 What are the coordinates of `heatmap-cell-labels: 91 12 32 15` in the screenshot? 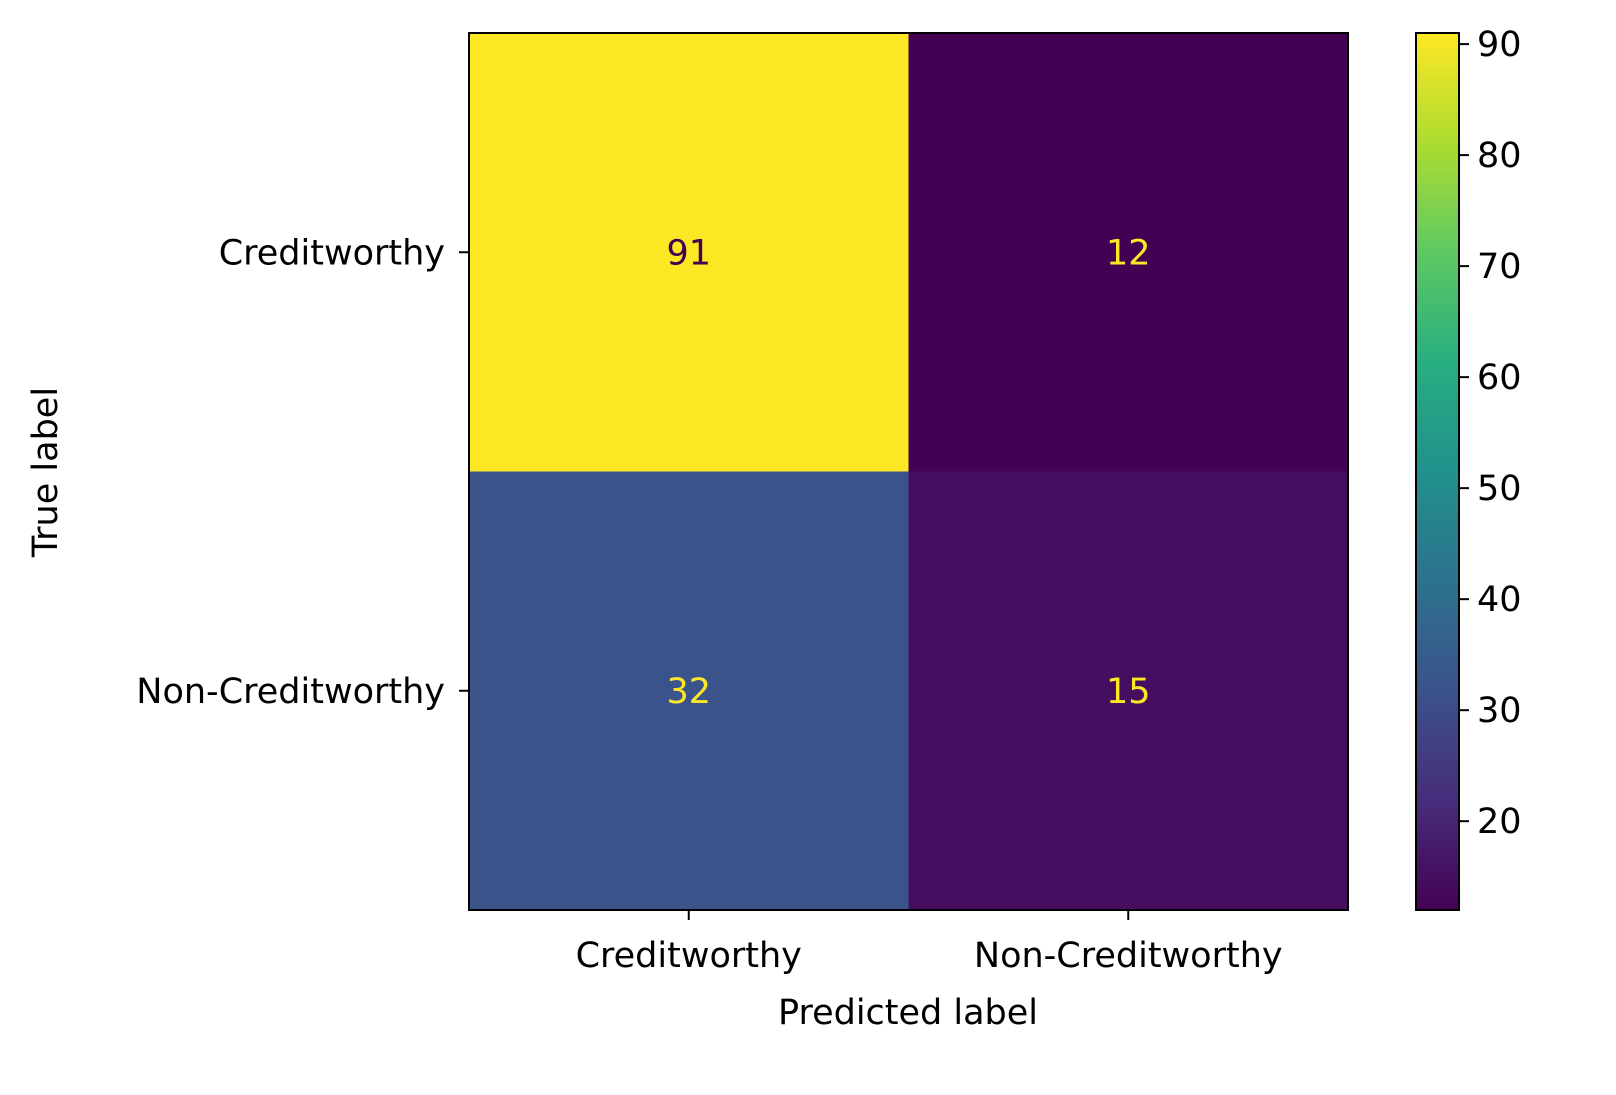 It's located at (908, 472).